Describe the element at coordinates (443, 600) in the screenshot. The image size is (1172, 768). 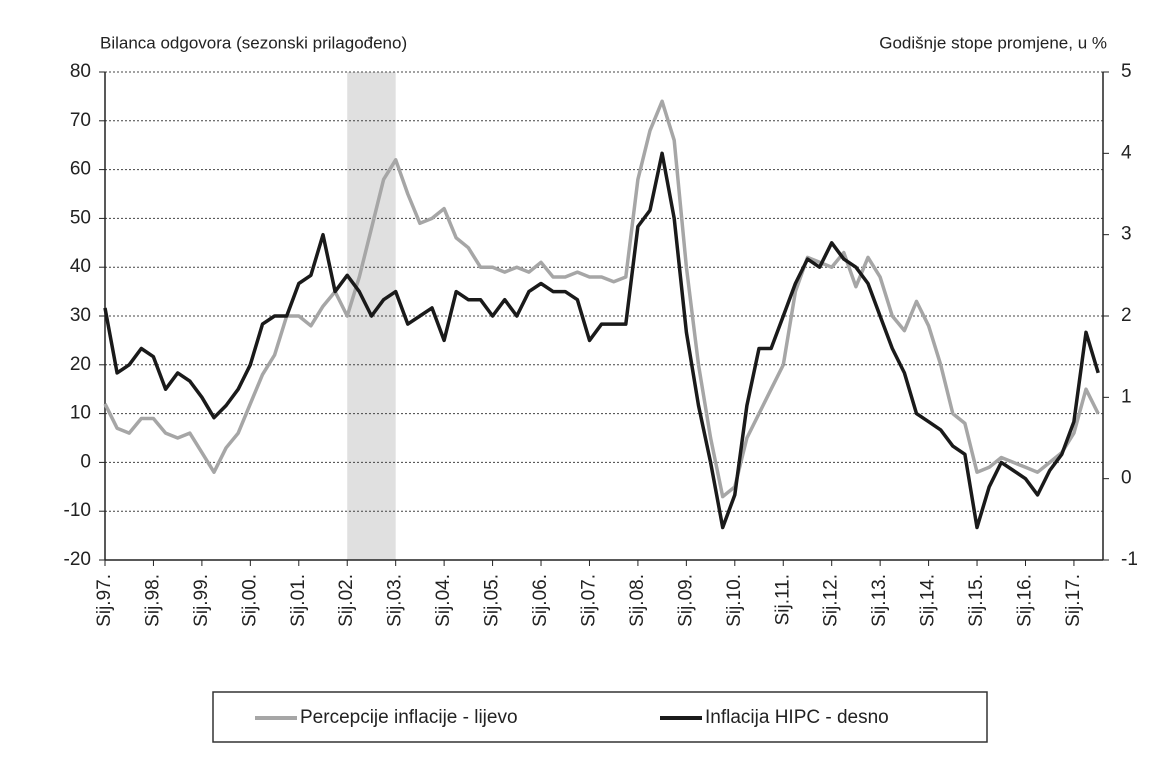
I see `x-tick-label: Sij.04.` at that location.